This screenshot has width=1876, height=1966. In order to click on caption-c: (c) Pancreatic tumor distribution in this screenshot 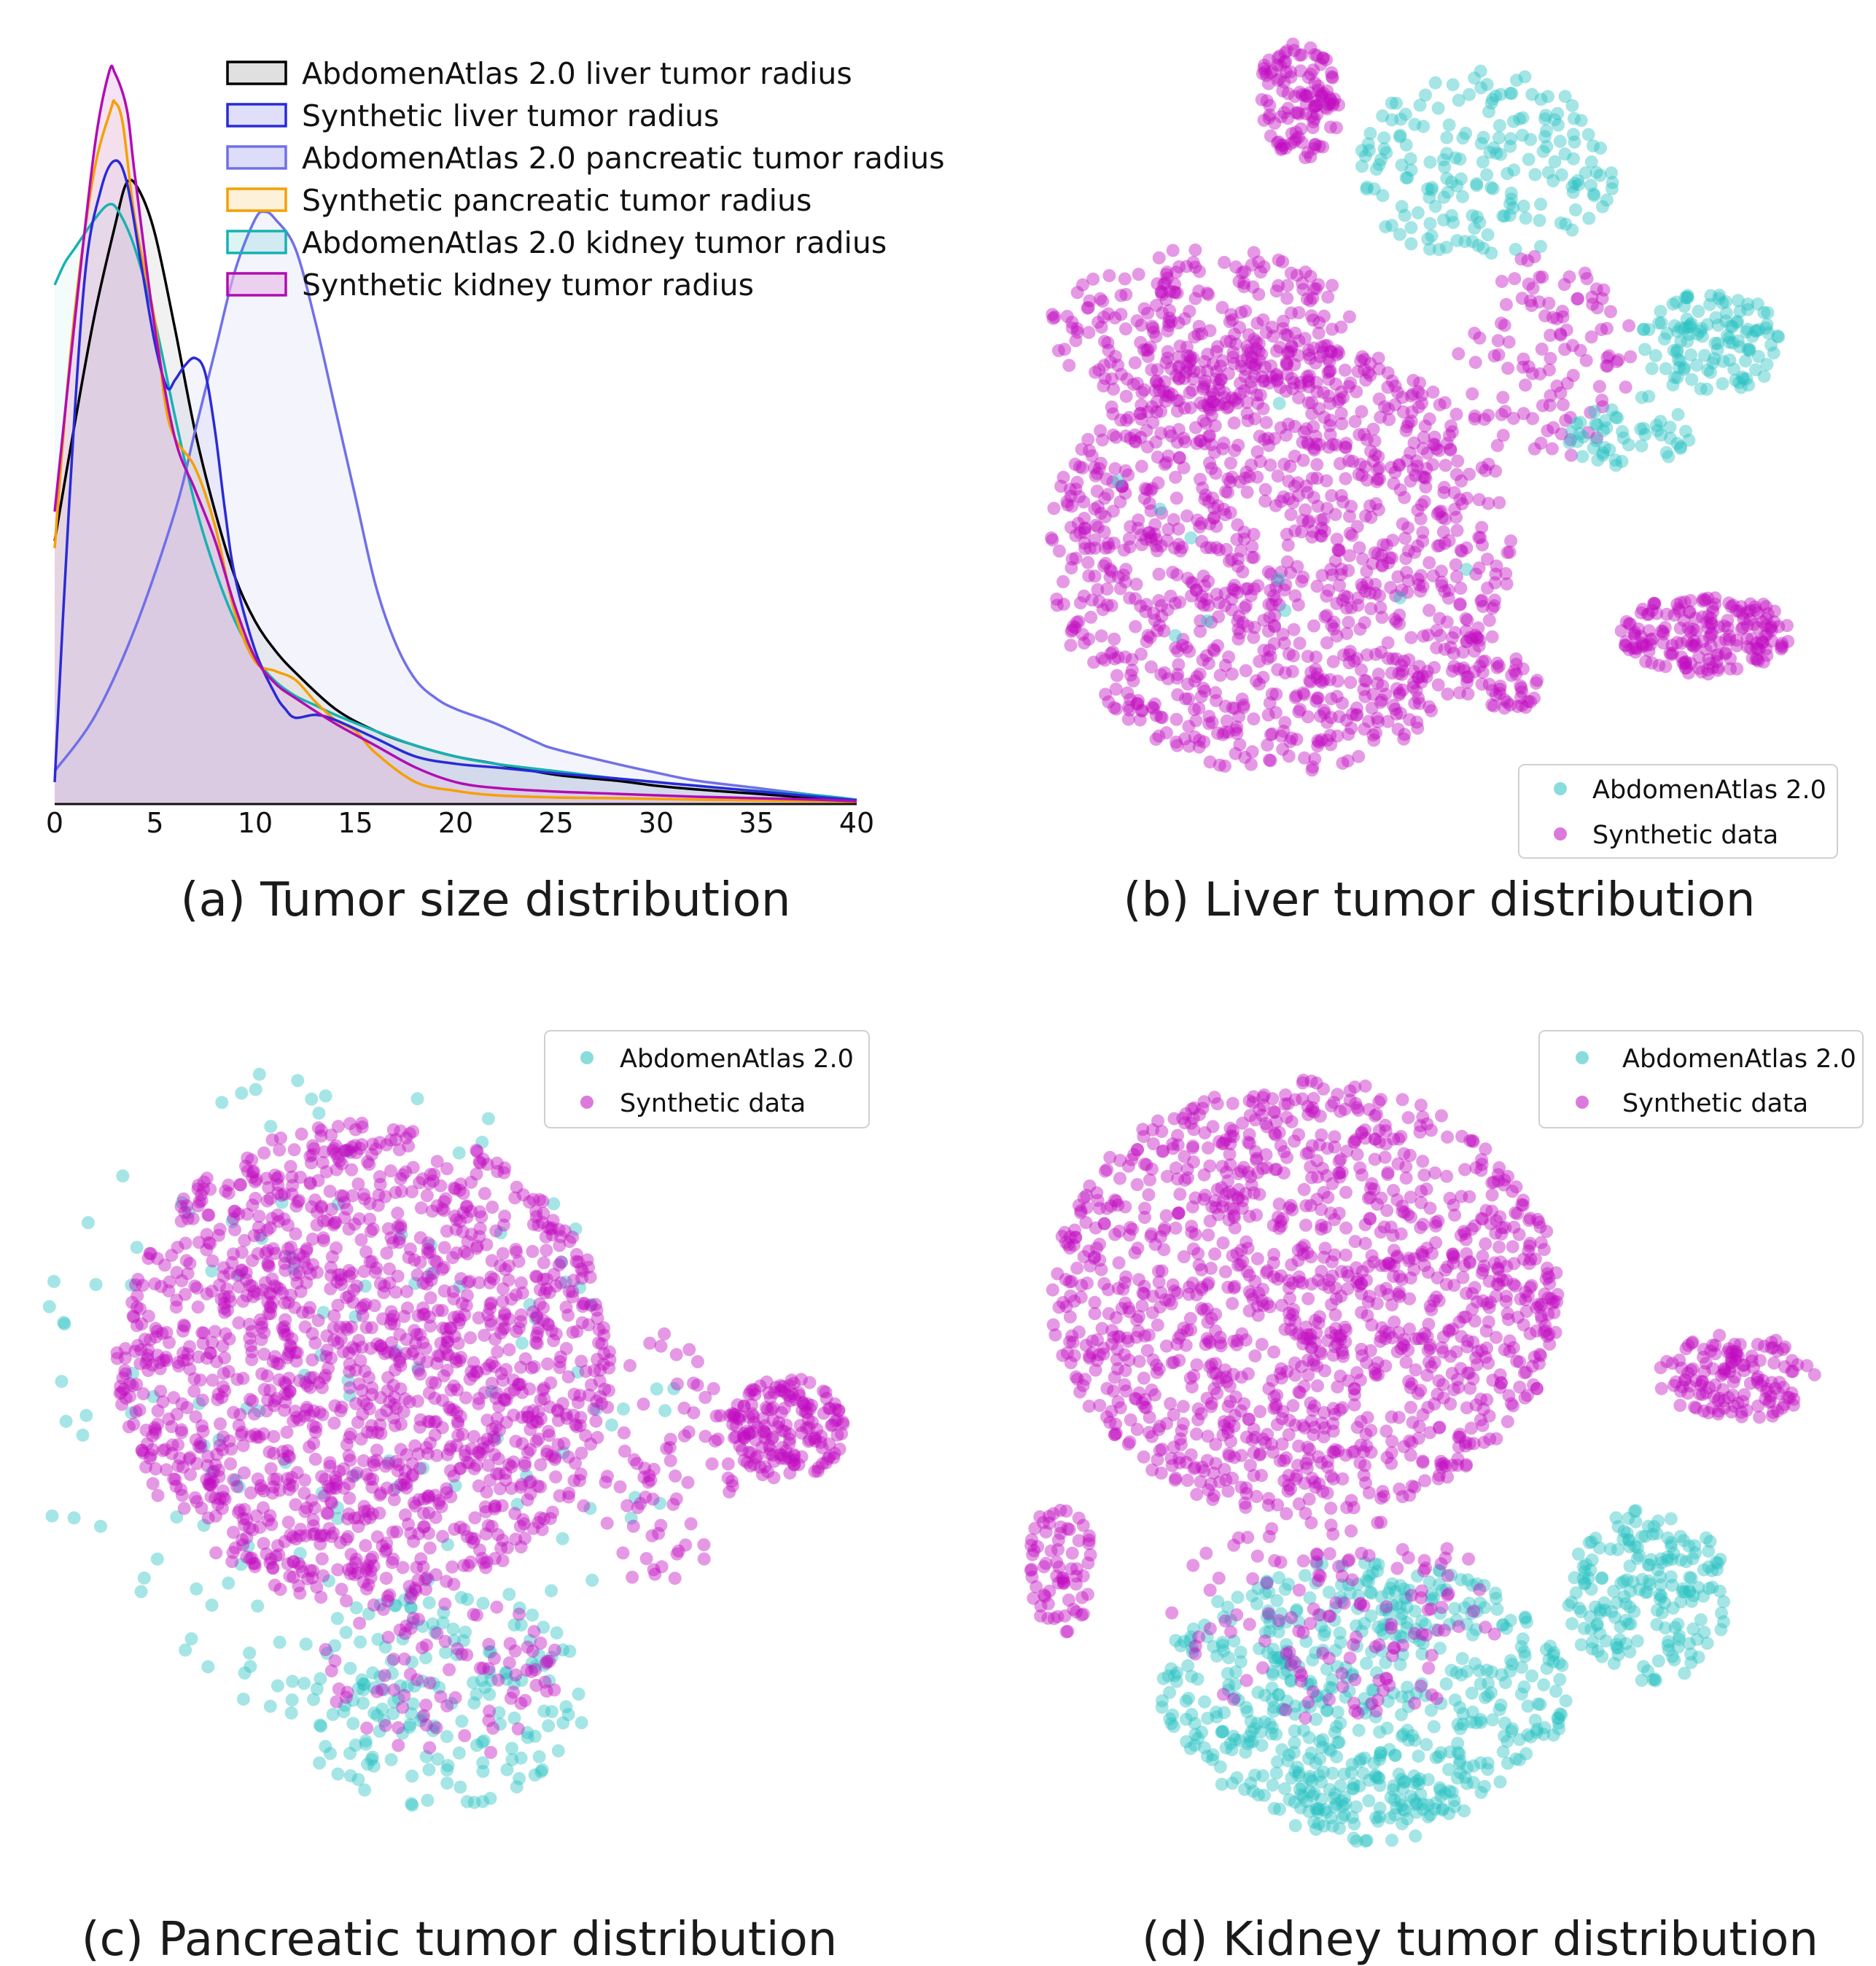, I will do `click(460, 1939)`.